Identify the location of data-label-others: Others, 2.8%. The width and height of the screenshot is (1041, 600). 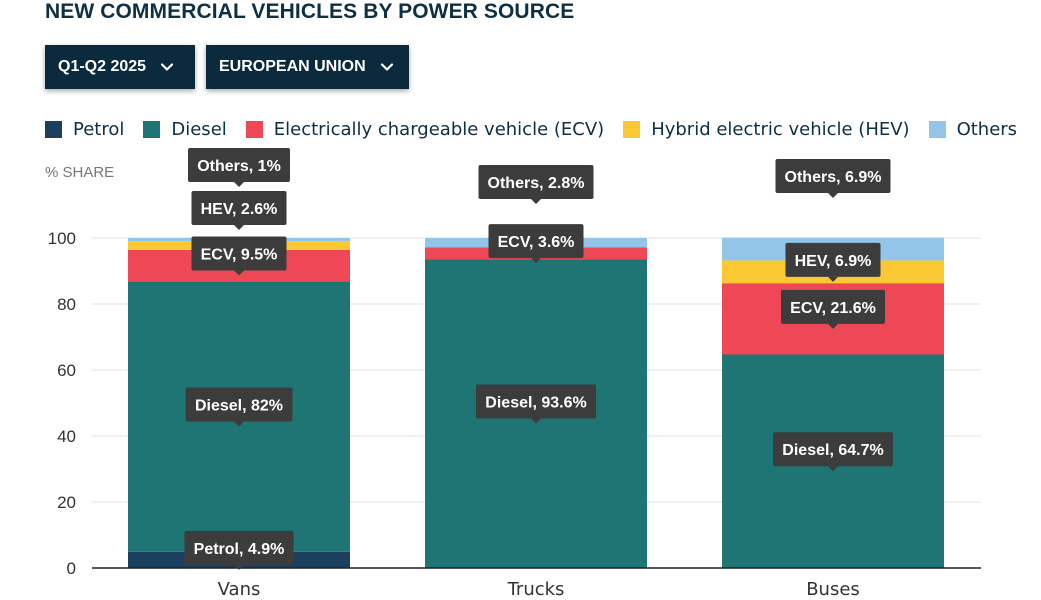
(536, 184).